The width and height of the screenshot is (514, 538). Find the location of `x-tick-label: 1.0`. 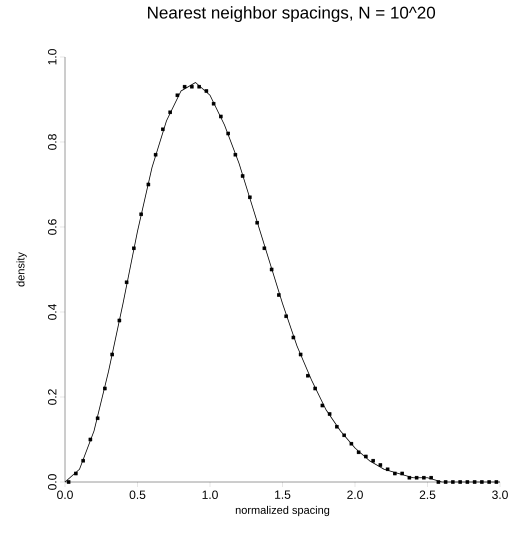

x-tick-label: 1.0 is located at coordinates (210, 495).